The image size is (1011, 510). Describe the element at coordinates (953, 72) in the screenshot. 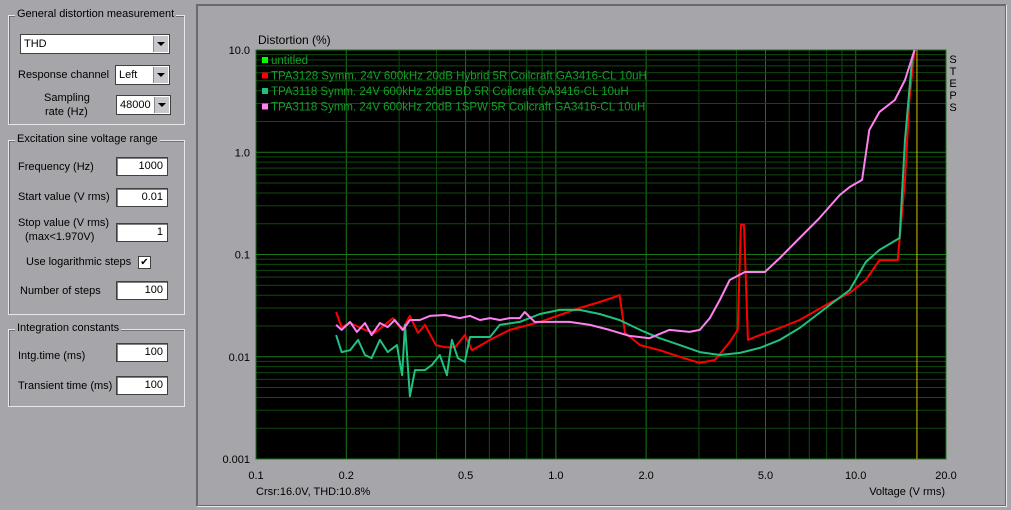

I see `steps-letter: T` at that location.